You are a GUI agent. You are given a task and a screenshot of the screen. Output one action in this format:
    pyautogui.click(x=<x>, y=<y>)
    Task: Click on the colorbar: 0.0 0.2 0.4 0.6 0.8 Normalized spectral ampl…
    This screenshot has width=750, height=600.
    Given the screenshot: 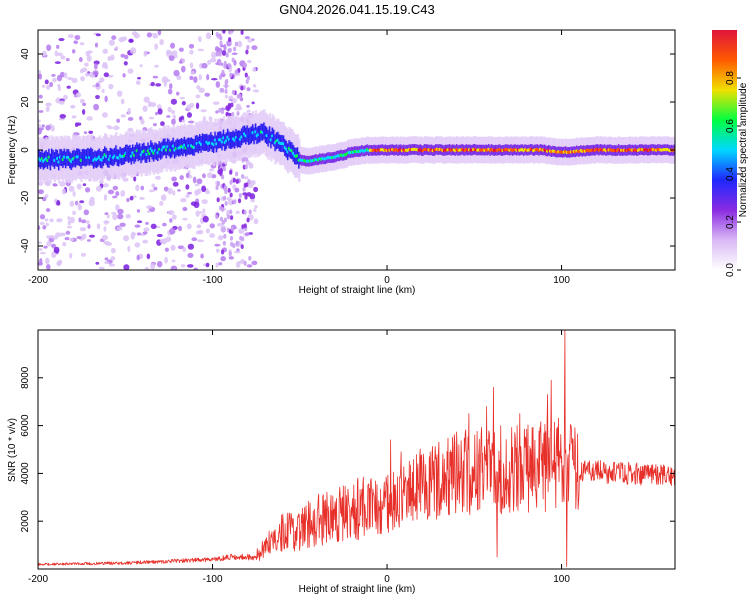 What is the action you would take?
    pyautogui.click(x=730, y=153)
    